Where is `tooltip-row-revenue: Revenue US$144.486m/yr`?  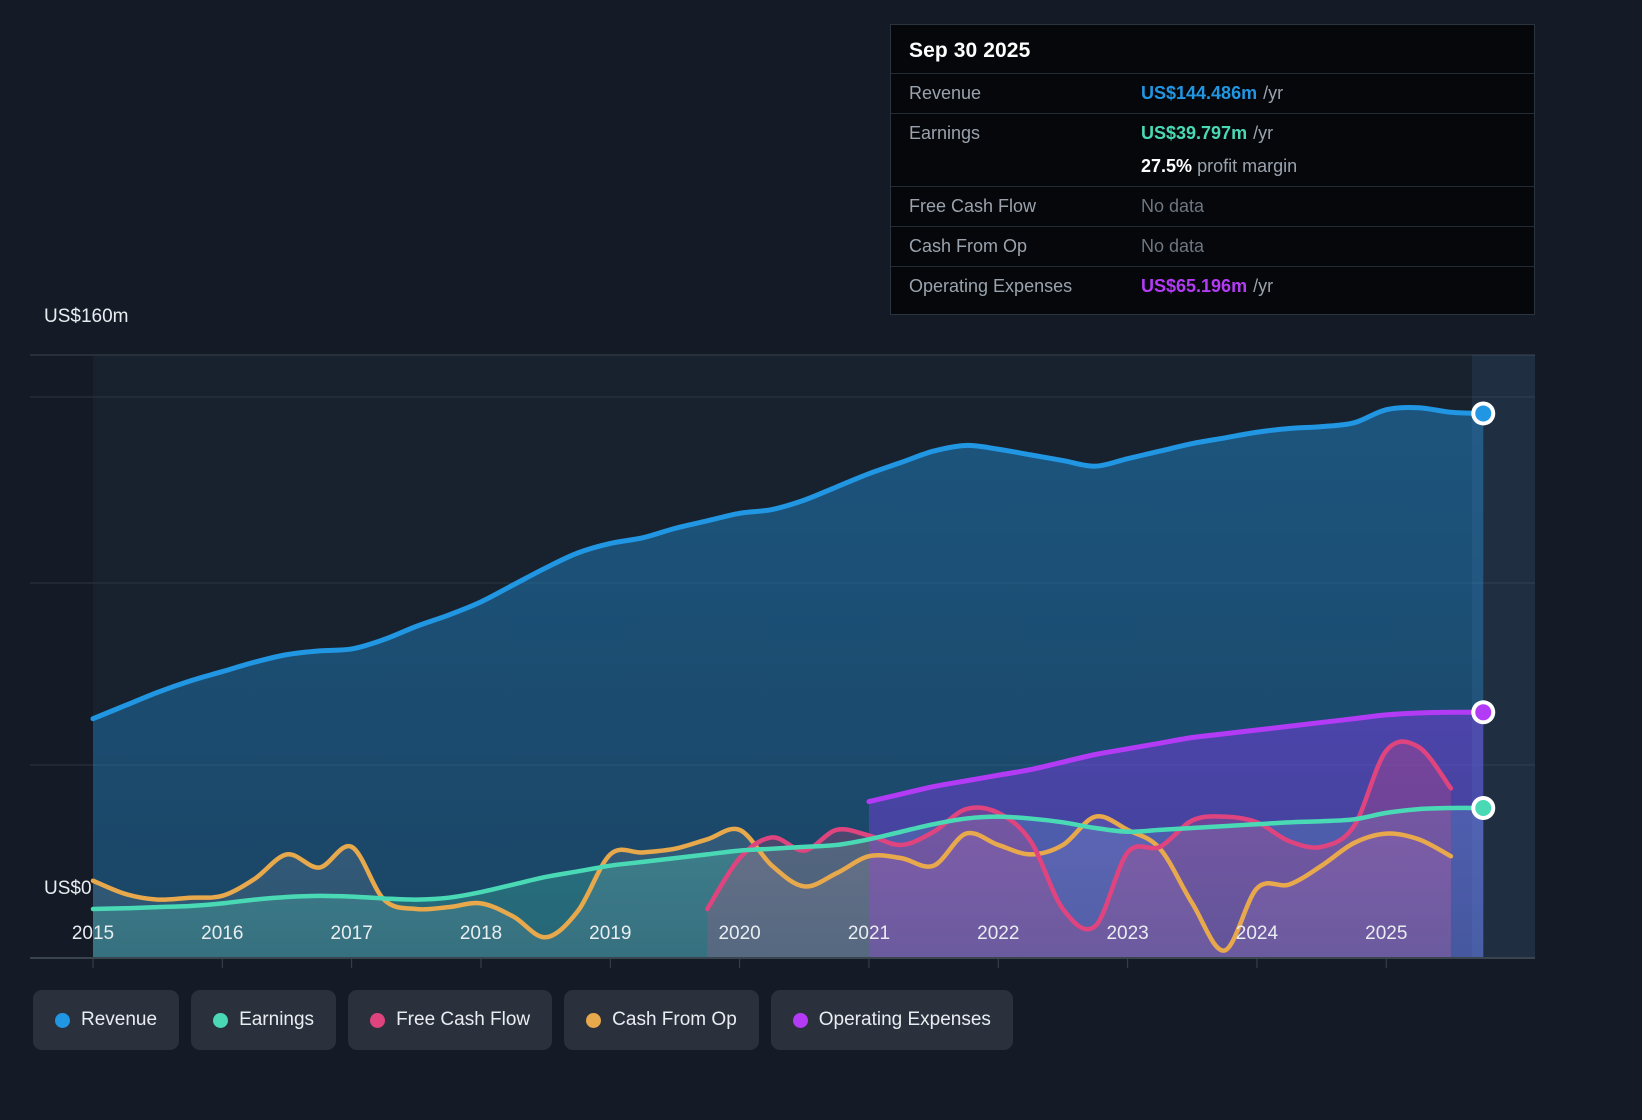
tooltip-row-revenue: Revenue US$144.486m/yr is located at coordinates (1212, 93).